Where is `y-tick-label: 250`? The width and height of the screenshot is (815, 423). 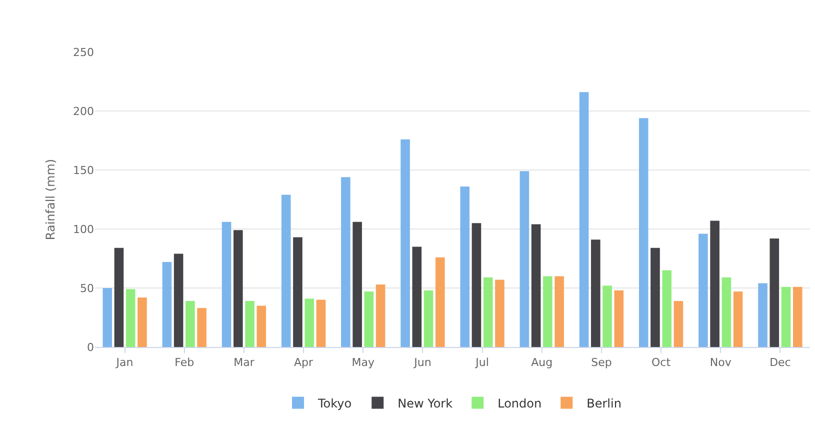 y-tick-label: 250 is located at coordinates (83, 52).